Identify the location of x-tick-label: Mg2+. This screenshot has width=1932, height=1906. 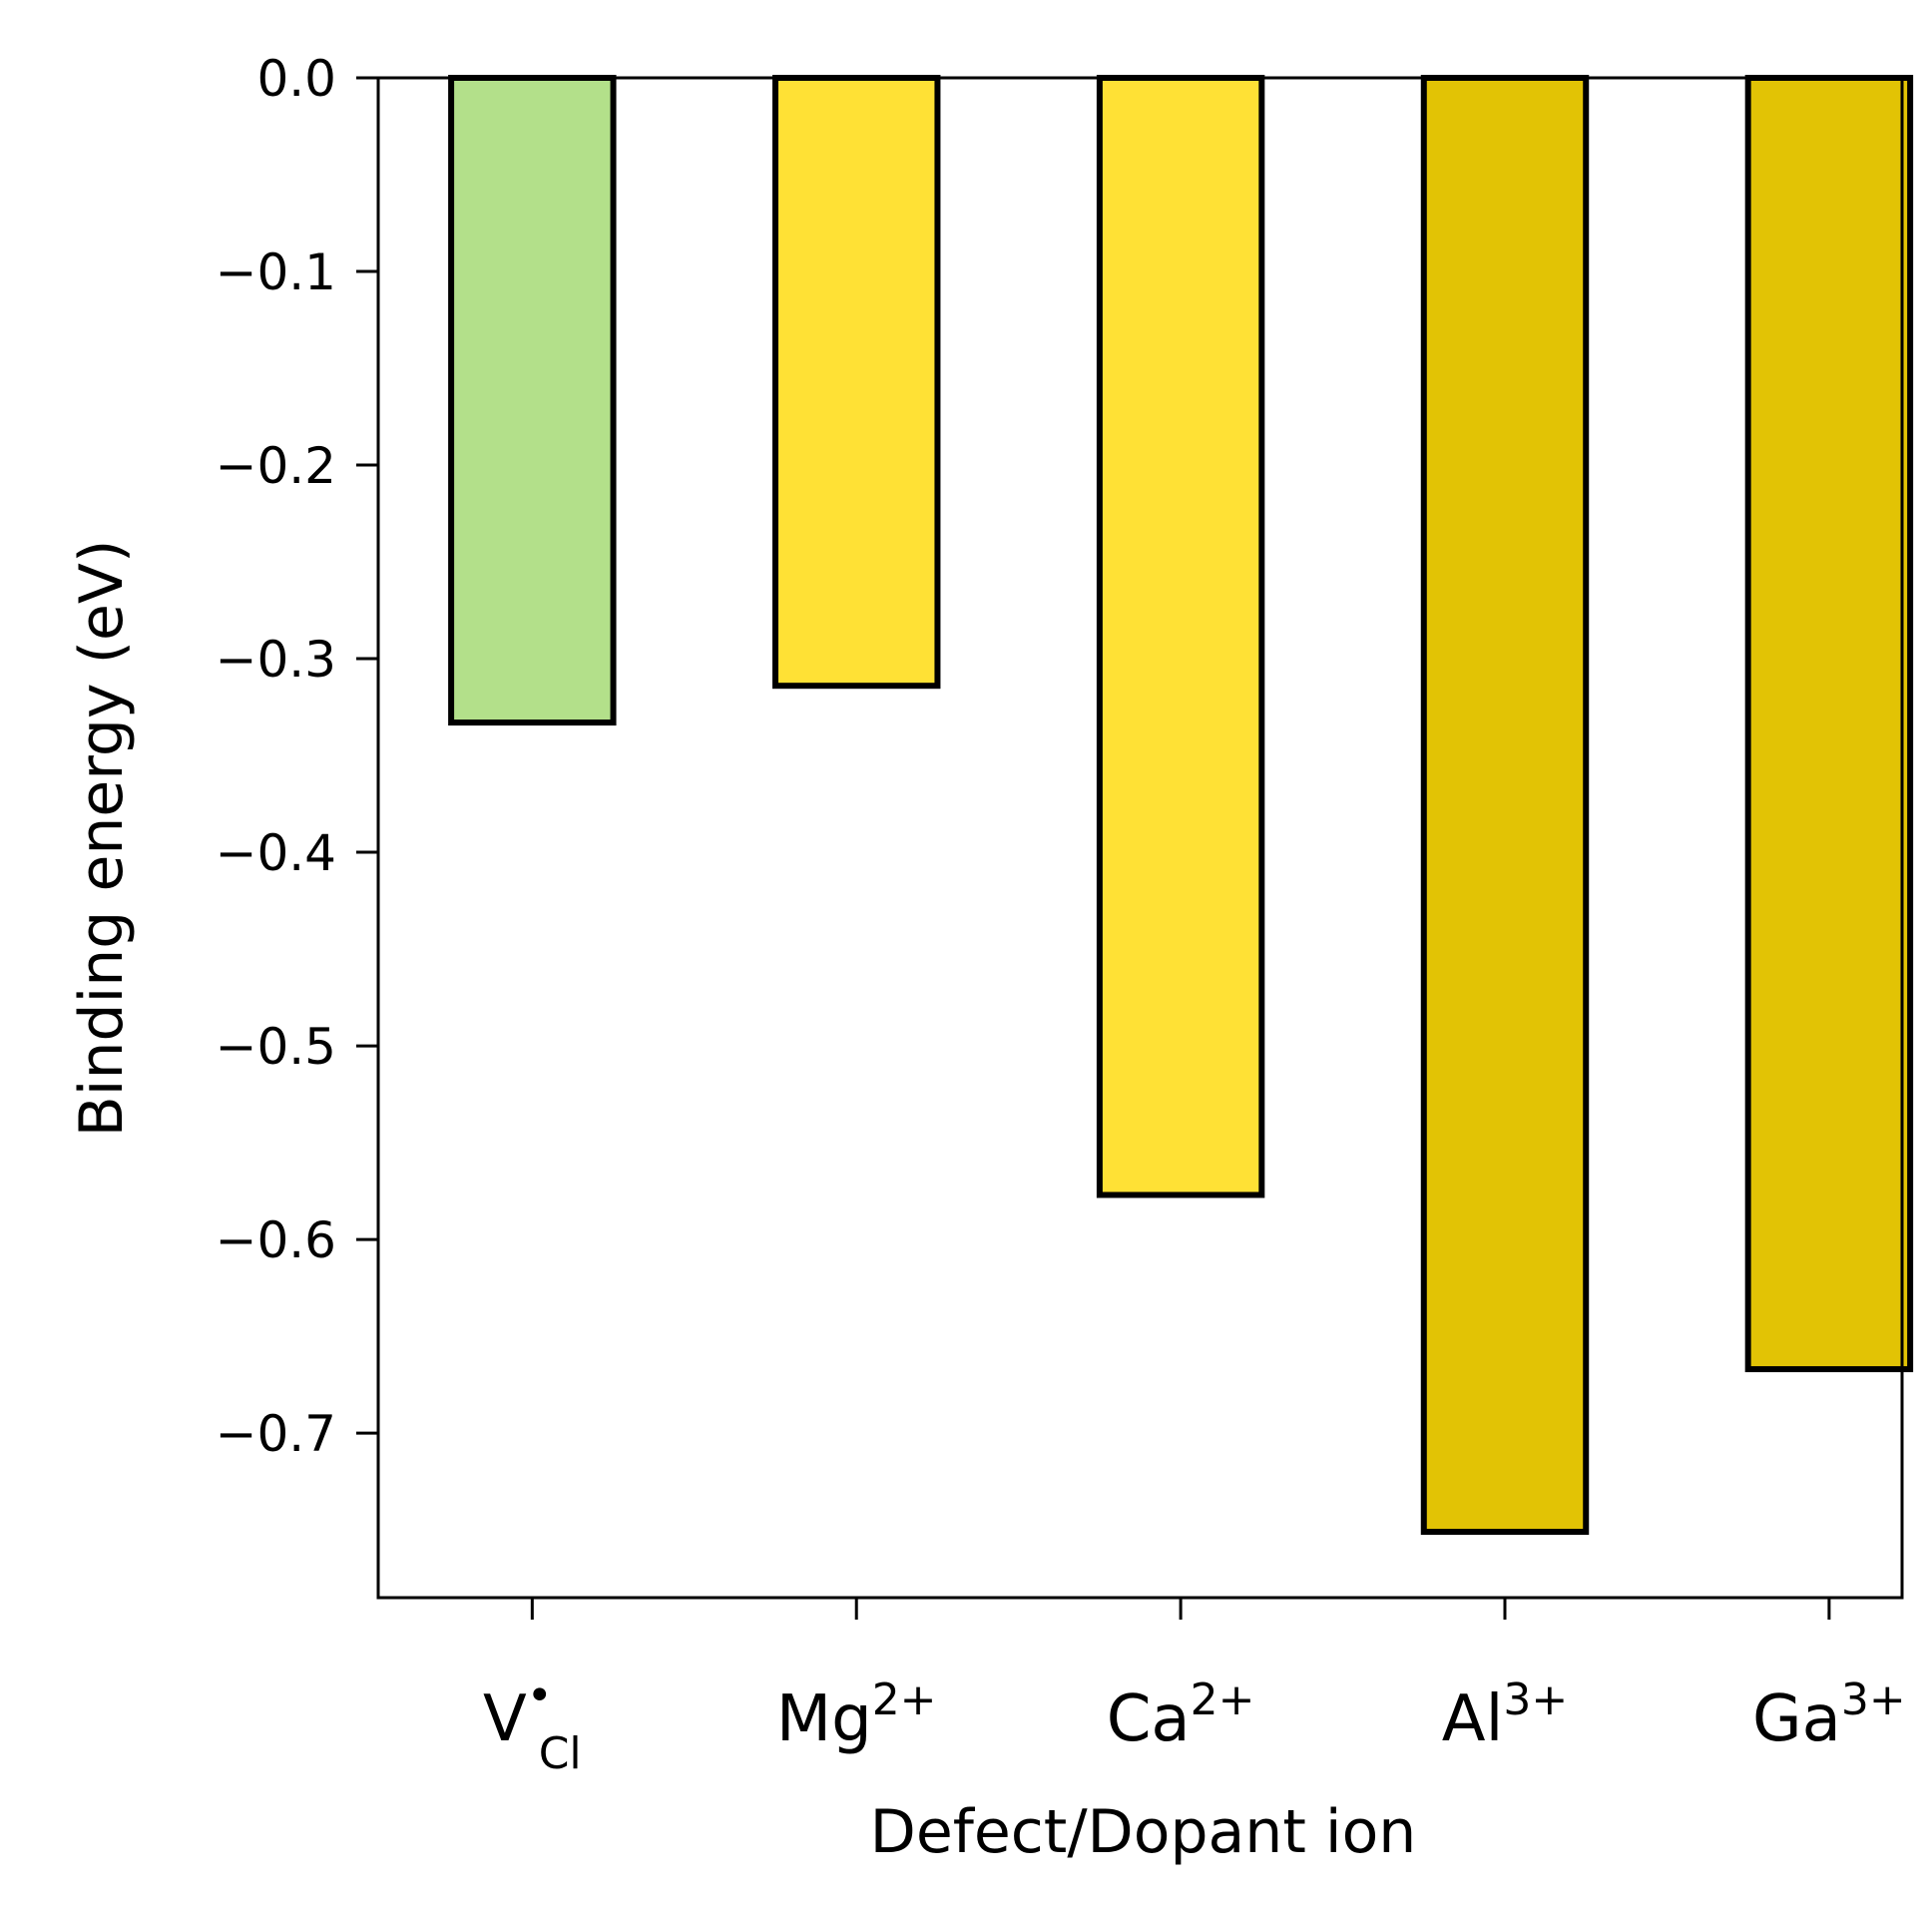
(856, 1715).